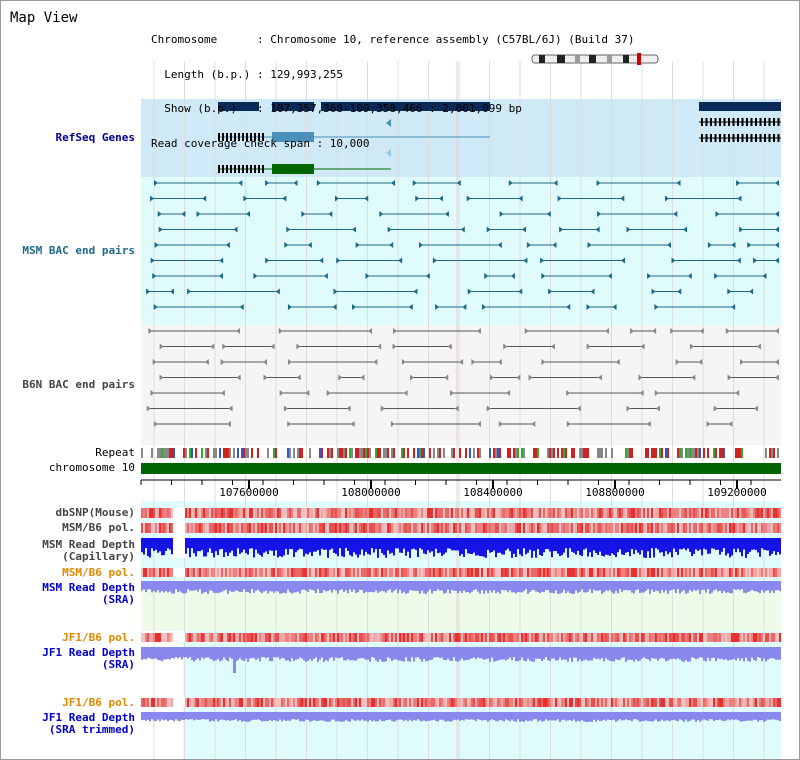 The image size is (800, 760). What do you see at coordinates (596, 59) in the screenshot?
I see `chromosome-ideogram` at bounding box center [596, 59].